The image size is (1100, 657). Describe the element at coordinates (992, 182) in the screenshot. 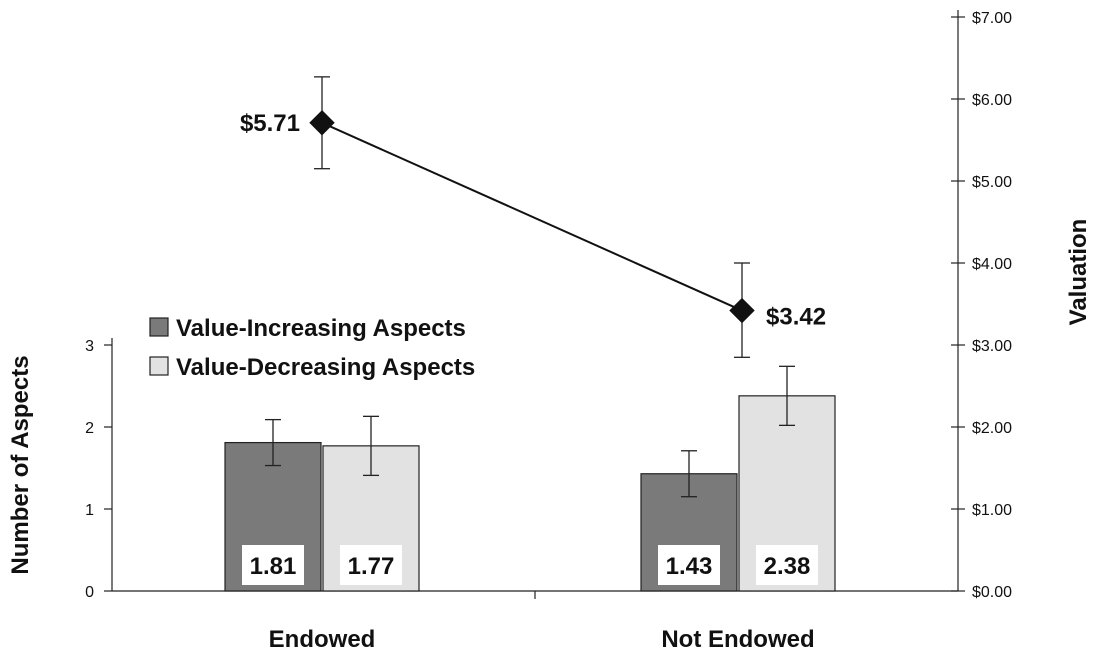

I see `right-axis-tick-label: $5.00` at that location.